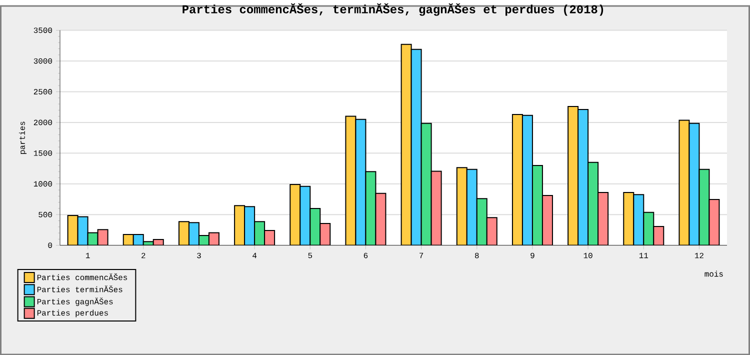 This screenshot has width=750, height=355. Describe the element at coordinates (393, 9) in the screenshot. I see `chart-title: Parties commencĂŠes, terminĂŠes, gagnĂŠes et perdues (2018)` at that location.